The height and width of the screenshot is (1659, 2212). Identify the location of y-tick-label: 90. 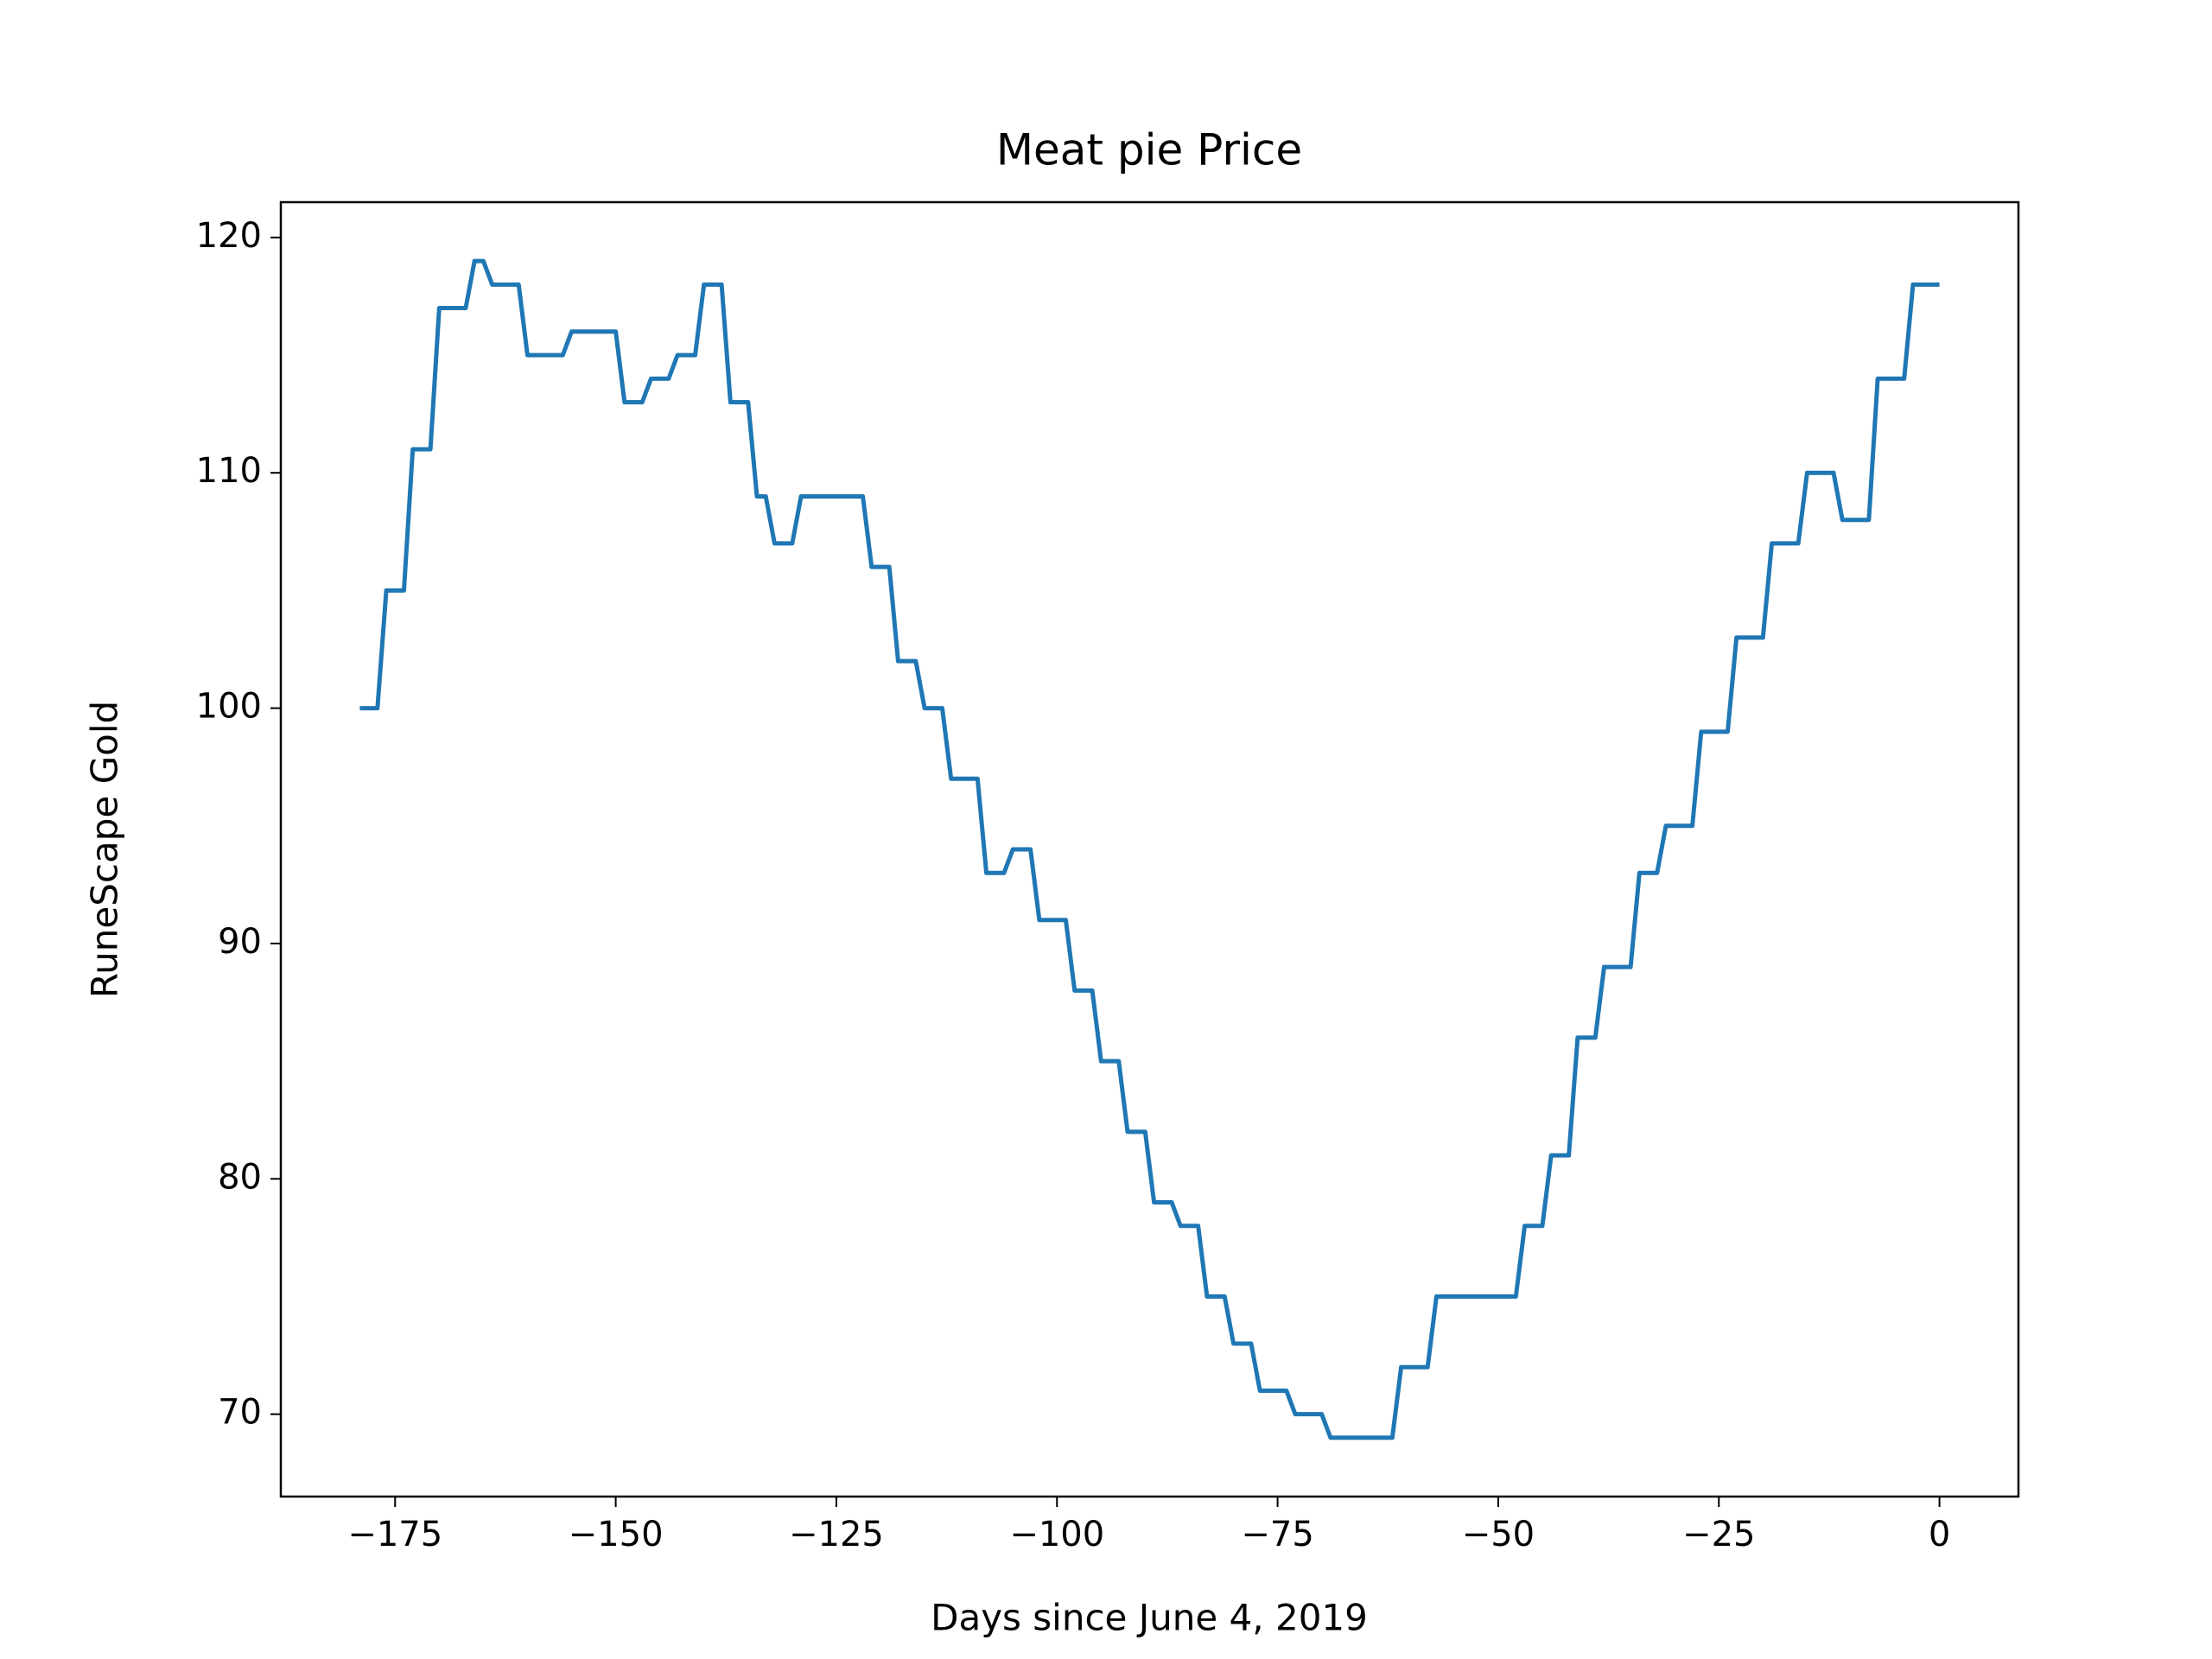
(240, 942).